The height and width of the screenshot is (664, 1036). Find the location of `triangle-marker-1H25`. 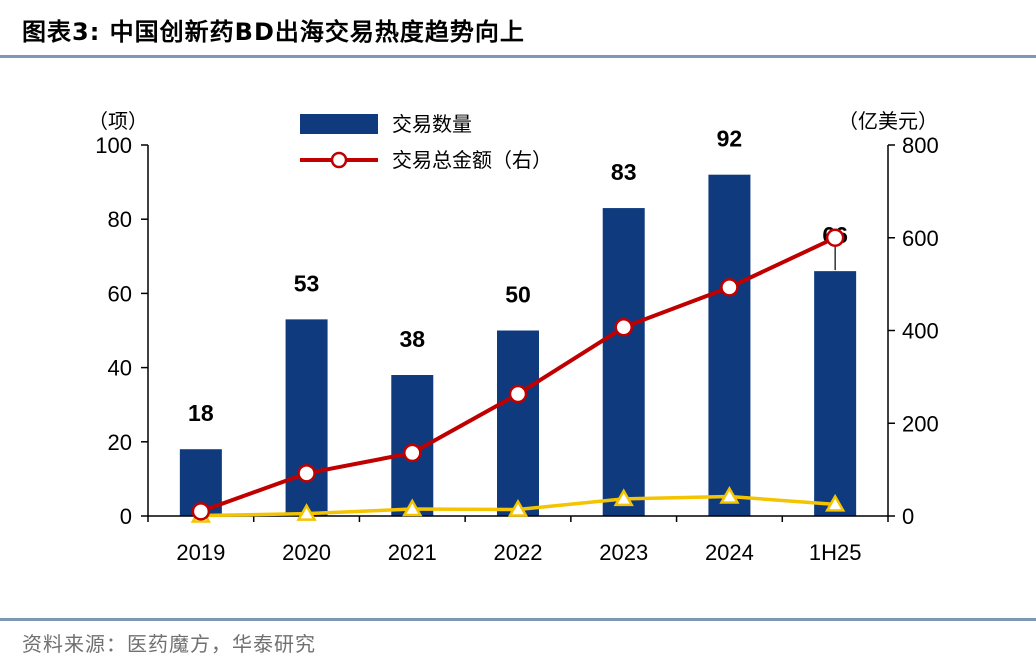

triangle-marker-1H25 is located at coordinates (835, 502).